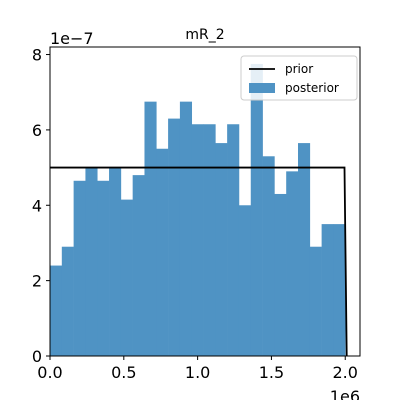 The image size is (400, 400). I want to click on y-tick-label: 4, so click(37, 205).